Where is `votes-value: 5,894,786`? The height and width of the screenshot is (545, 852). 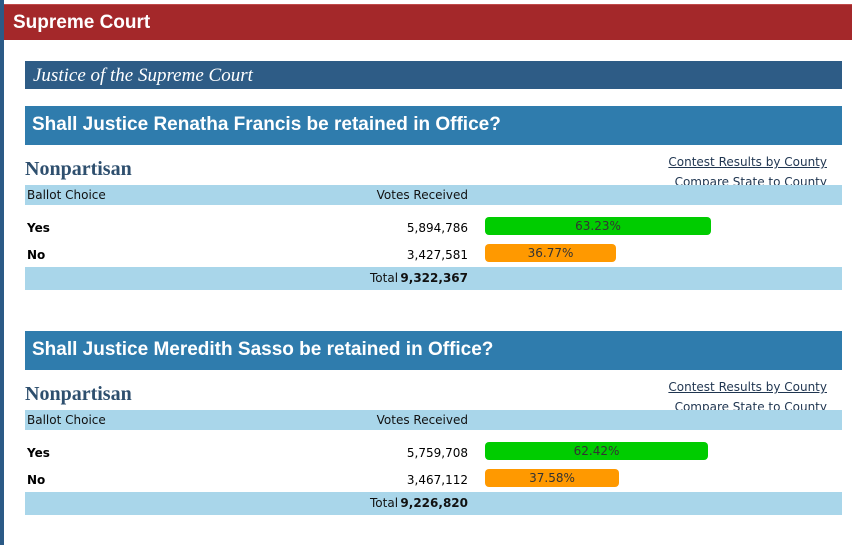 votes-value: 5,894,786 is located at coordinates (437, 228).